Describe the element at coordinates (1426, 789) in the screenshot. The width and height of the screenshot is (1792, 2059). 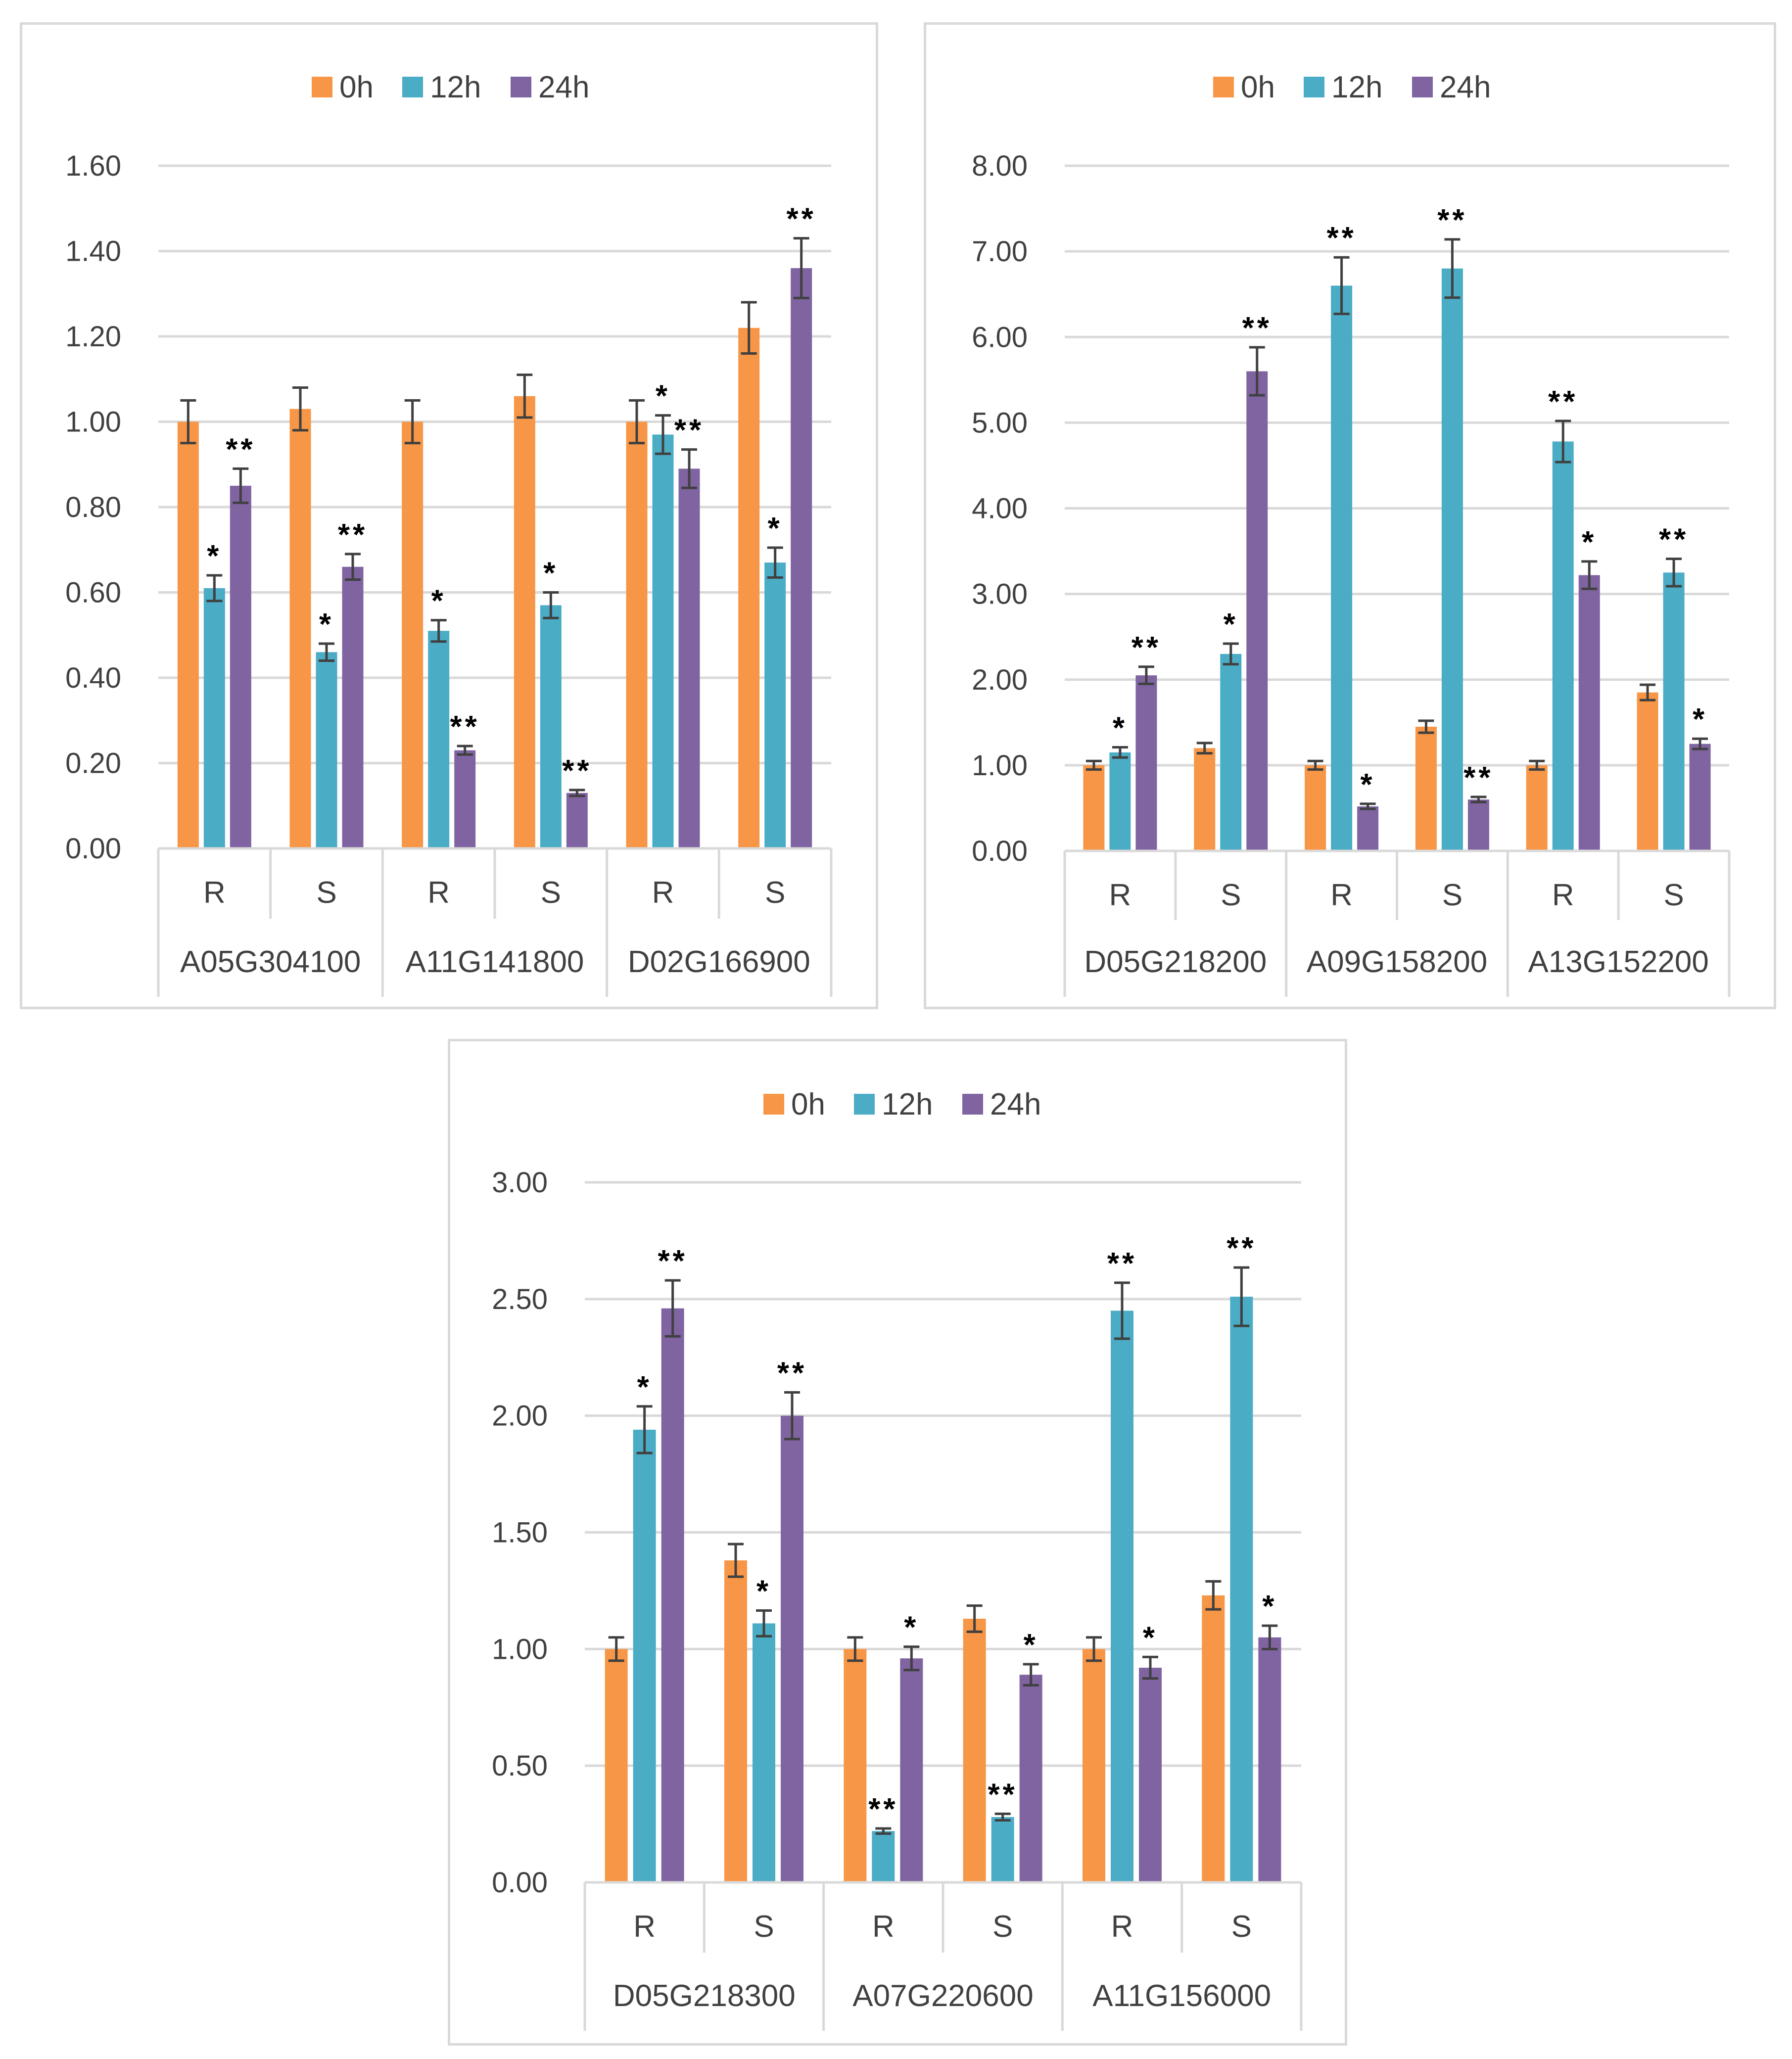
I see `bar-0h-S-A09G158200` at that location.